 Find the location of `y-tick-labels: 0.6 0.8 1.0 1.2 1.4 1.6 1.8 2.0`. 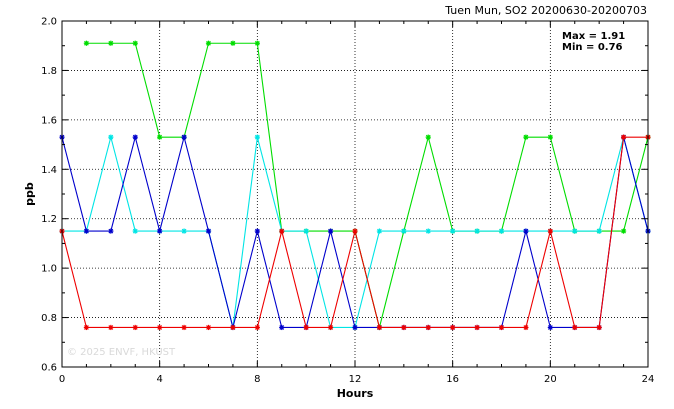

y-tick-labels: 0.6 0.8 1.0 1.2 1.4 1.6 1.8 2.0 is located at coordinates (49, 195).